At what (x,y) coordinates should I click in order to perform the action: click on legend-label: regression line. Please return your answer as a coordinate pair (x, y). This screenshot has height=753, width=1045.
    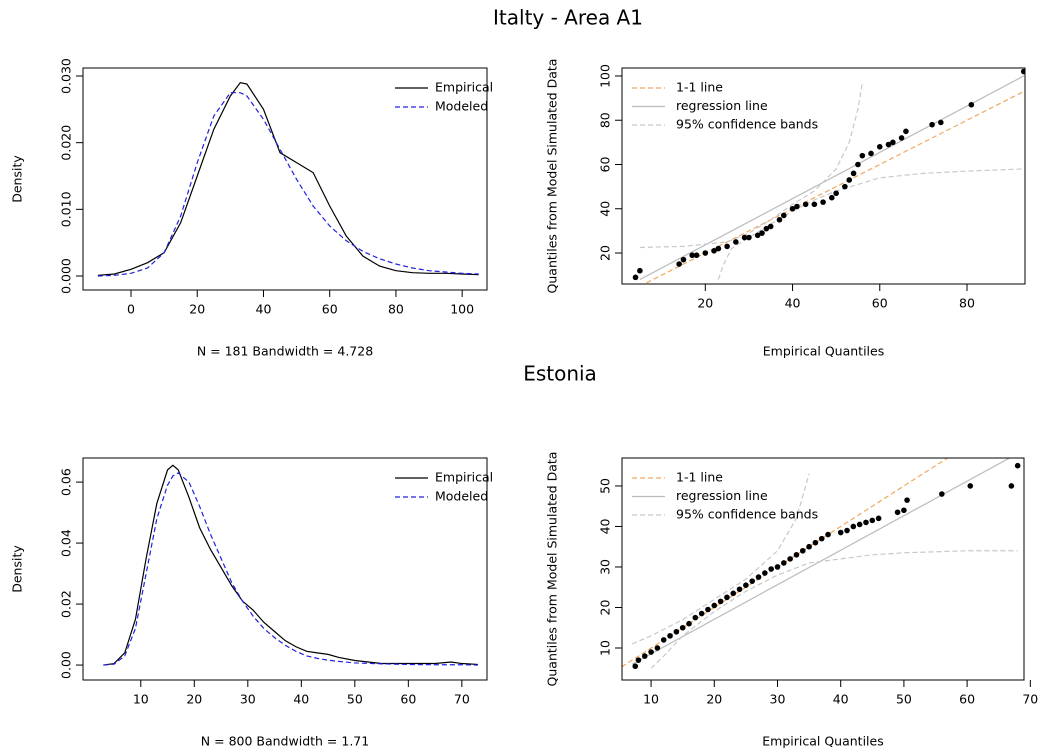
    Looking at the image, I should click on (722, 495).